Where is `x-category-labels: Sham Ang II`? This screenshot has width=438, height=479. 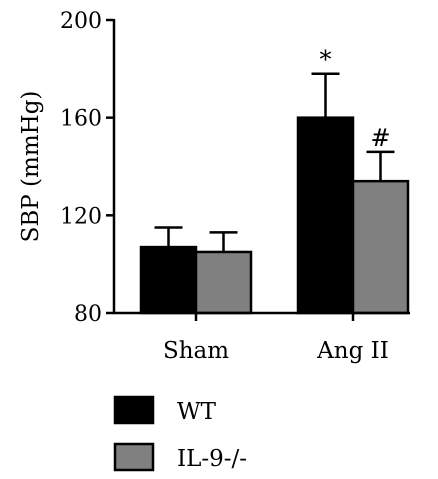 x-category-labels: Sham Ang II is located at coordinates (276, 338).